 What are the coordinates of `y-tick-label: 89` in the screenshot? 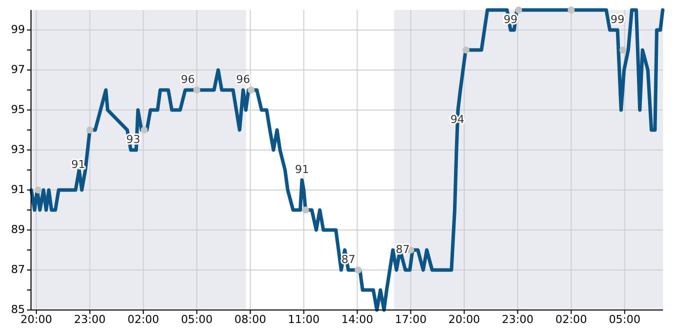 It's located at (18, 229).